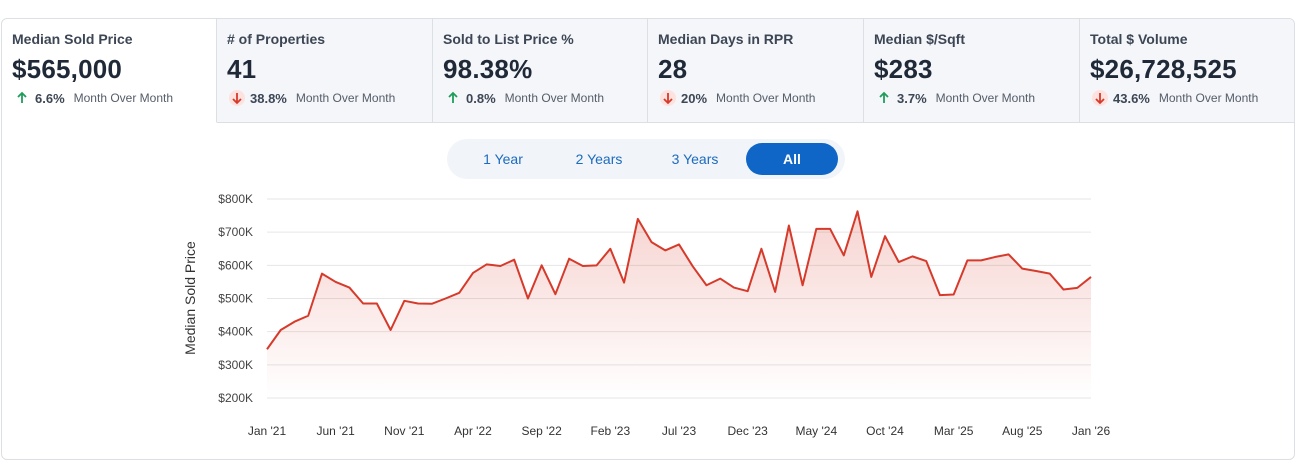 This screenshot has width=1316, height=470. What do you see at coordinates (972, 71) in the screenshot?
I see `stat-tab-median-per-sqft: Median $/Sqft $283 3.7% Month Over Month` at bounding box center [972, 71].